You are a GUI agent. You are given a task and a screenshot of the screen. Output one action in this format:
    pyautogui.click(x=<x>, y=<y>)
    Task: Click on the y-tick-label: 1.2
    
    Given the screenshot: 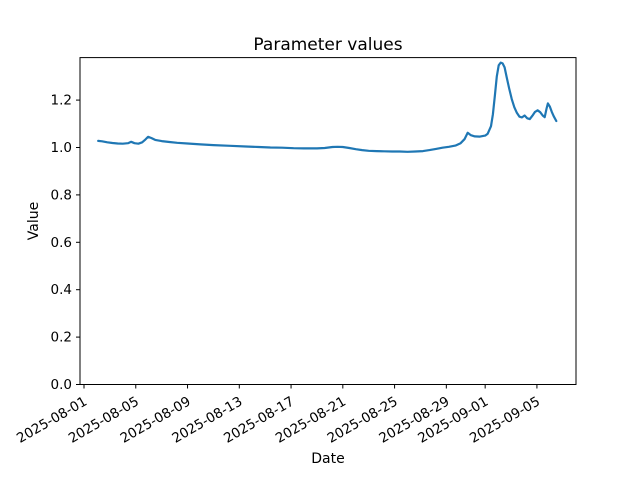 What is the action you would take?
    pyautogui.click(x=61, y=101)
    